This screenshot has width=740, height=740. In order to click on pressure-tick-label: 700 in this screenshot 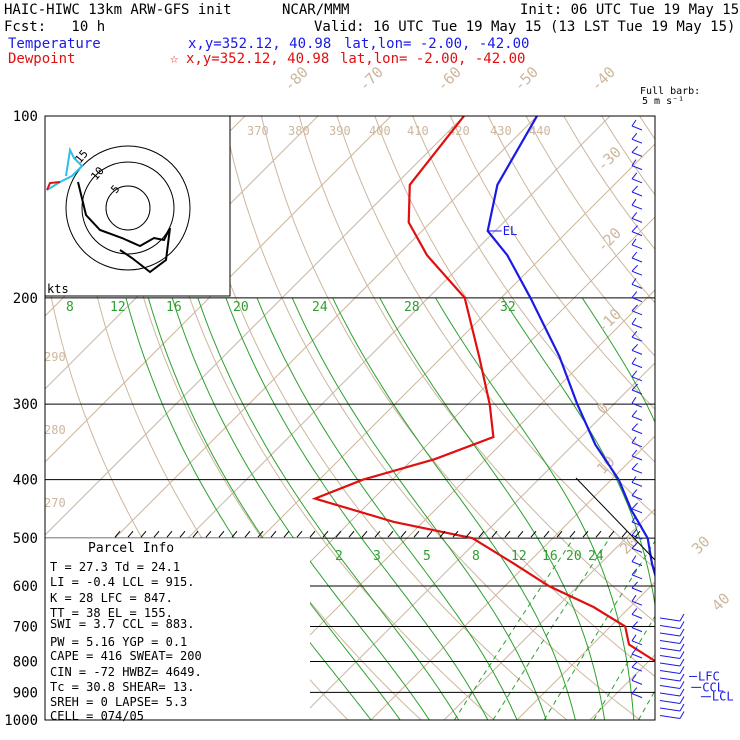, I will do `click(25, 627)`.